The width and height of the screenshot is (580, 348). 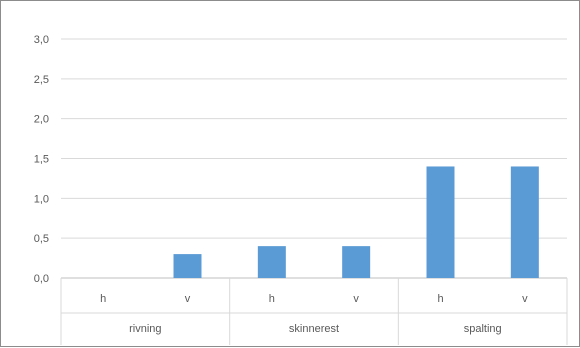 What do you see at coordinates (41, 120) in the screenshot?
I see `y-tick-label: 2,0` at bounding box center [41, 120].